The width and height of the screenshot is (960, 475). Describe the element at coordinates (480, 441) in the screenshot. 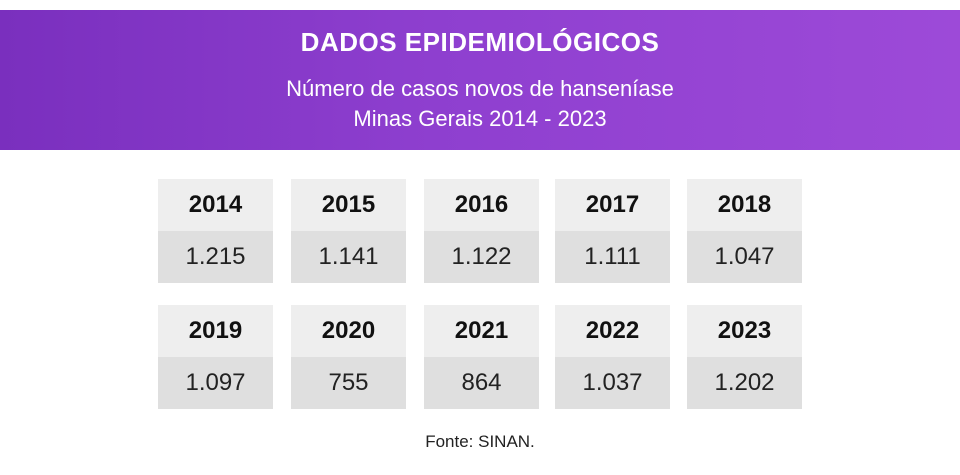

I see `source-note: Fonte: SINAN.` at that location.